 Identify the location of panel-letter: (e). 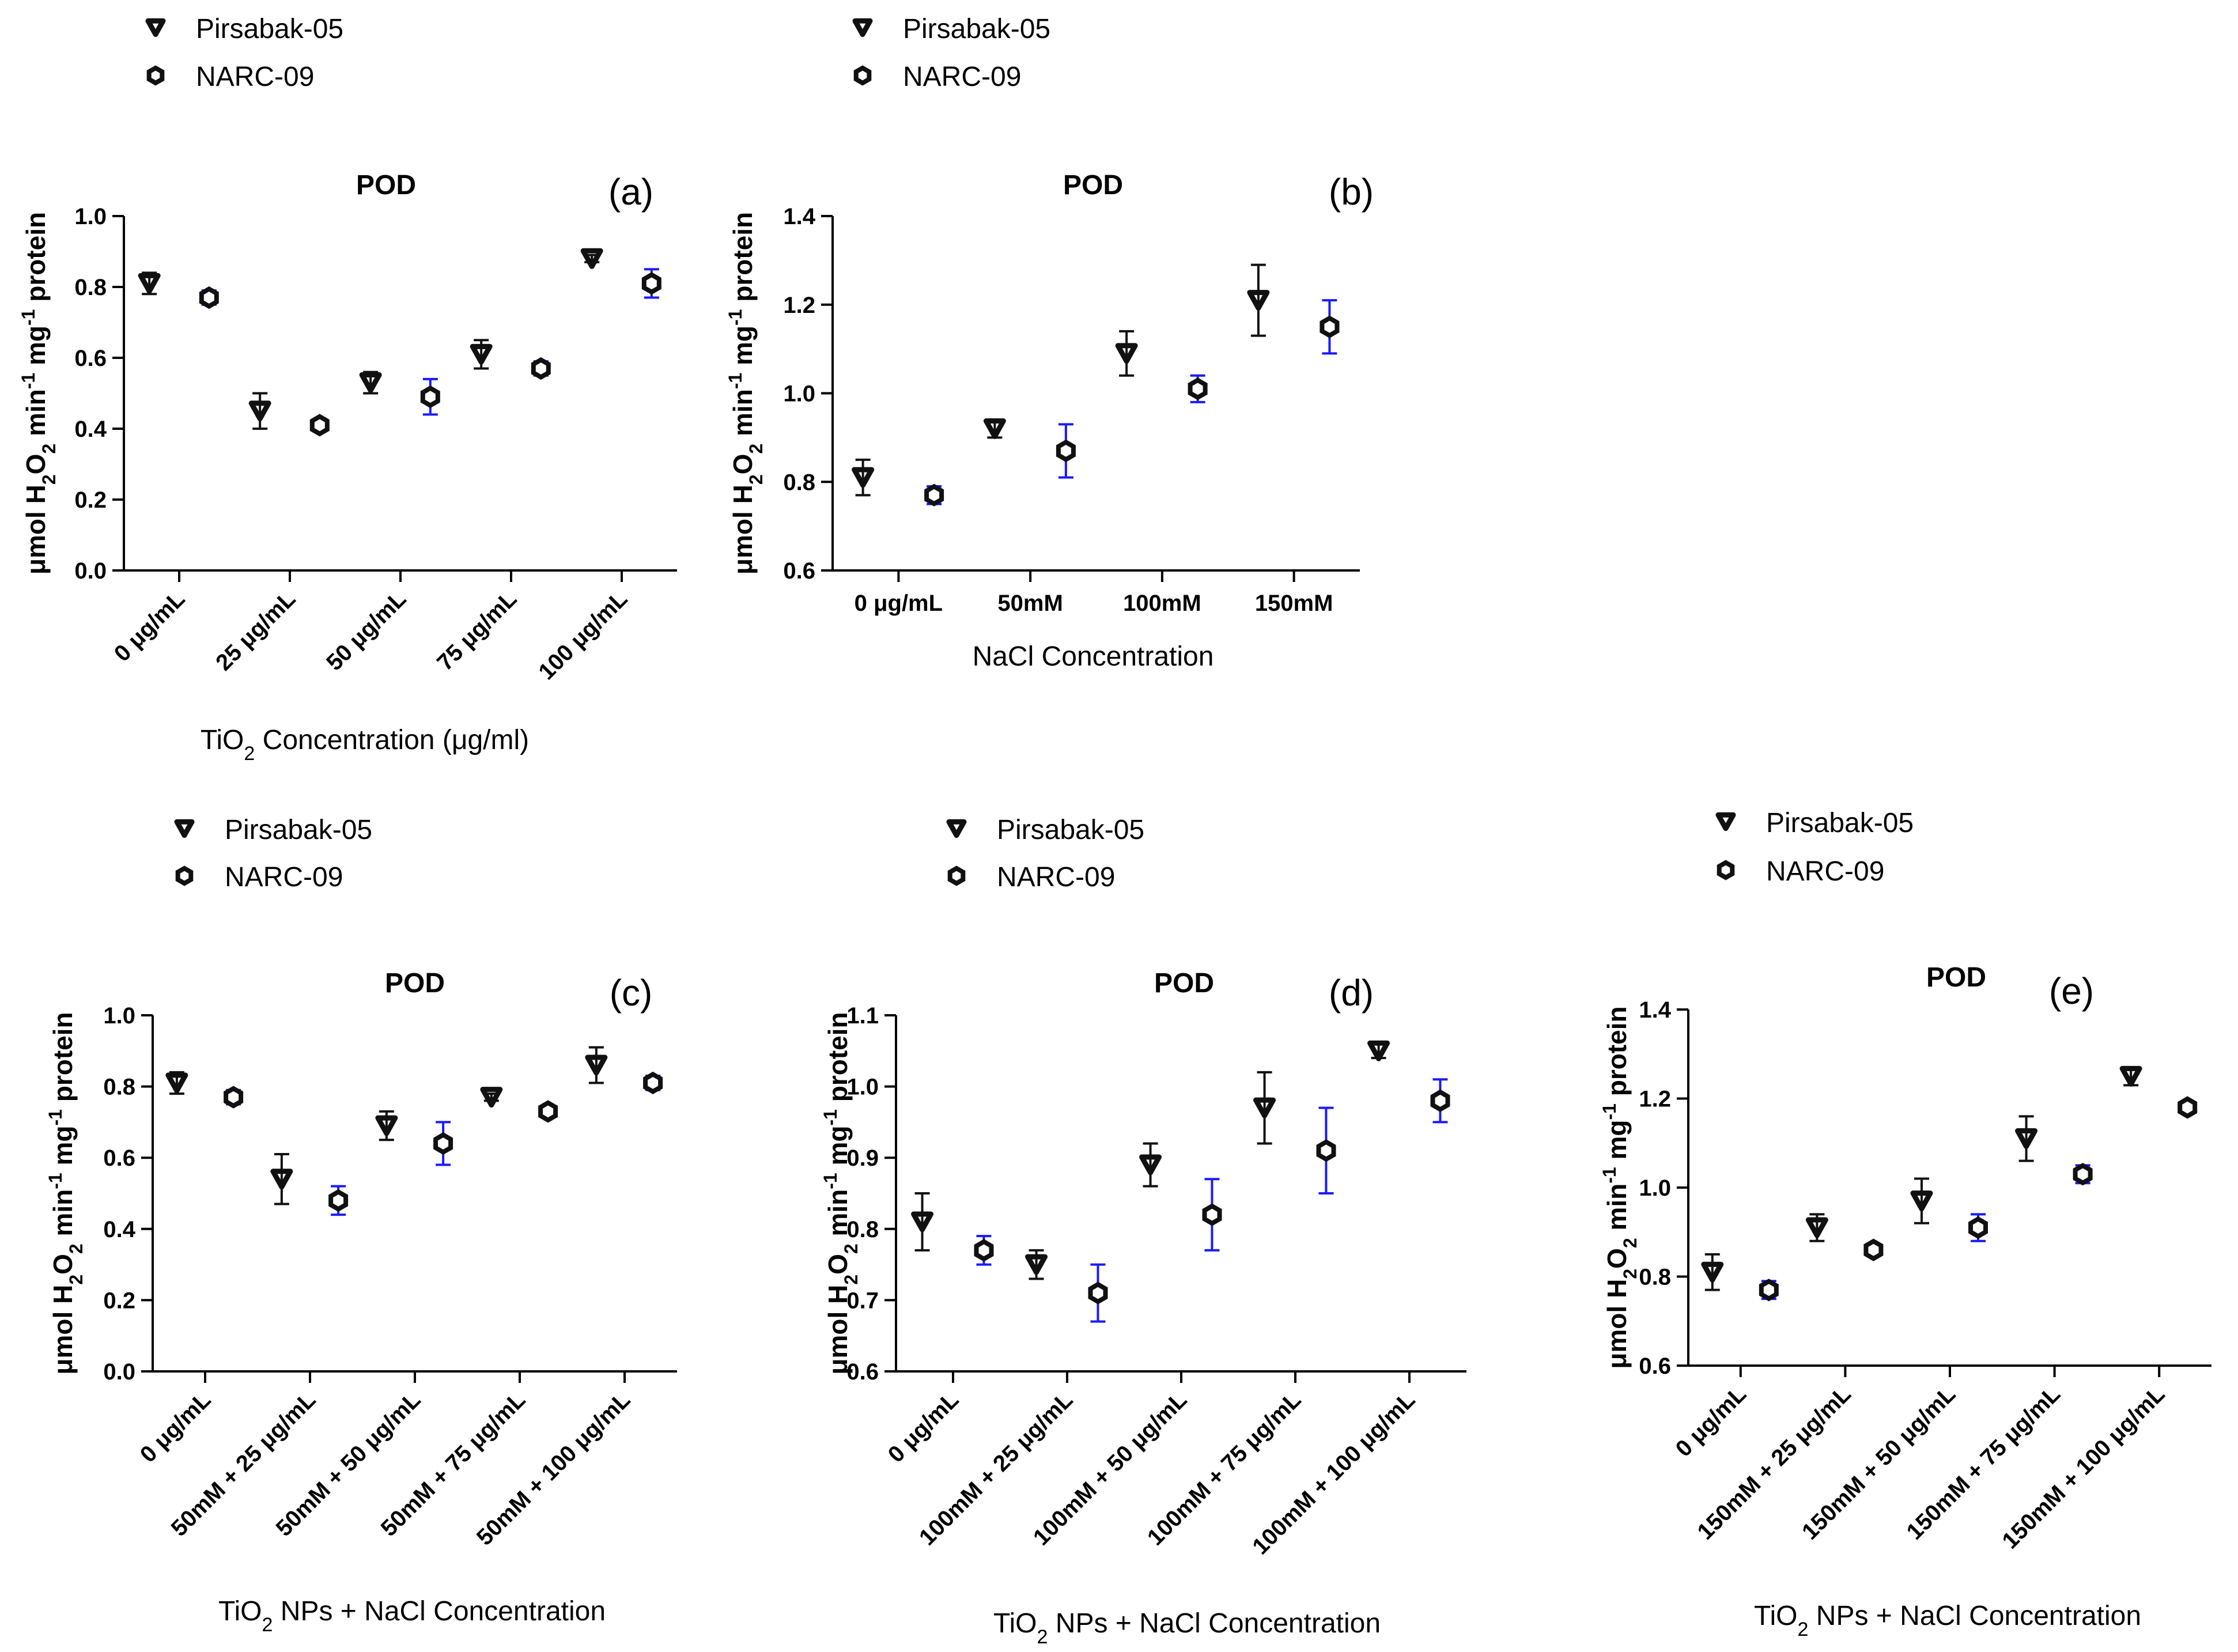
(2071, 991).